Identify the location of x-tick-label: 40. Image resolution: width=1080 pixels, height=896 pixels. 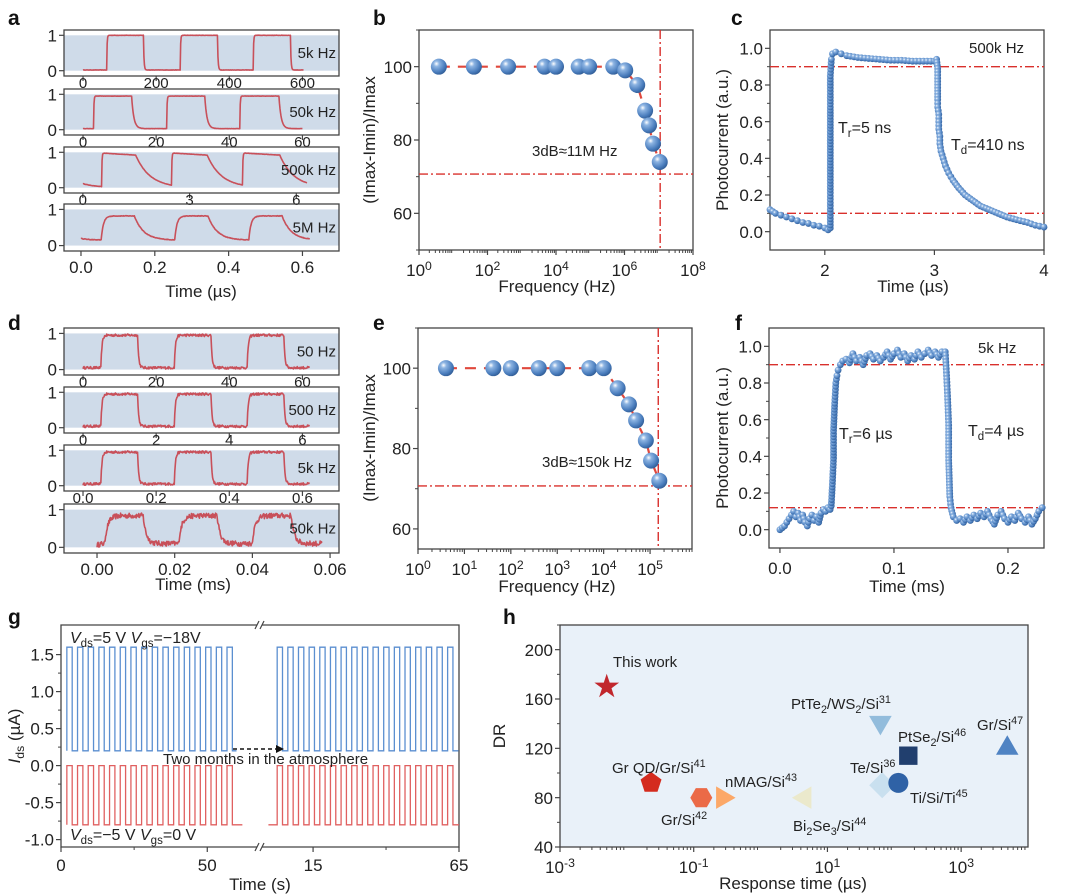
(229, 142).